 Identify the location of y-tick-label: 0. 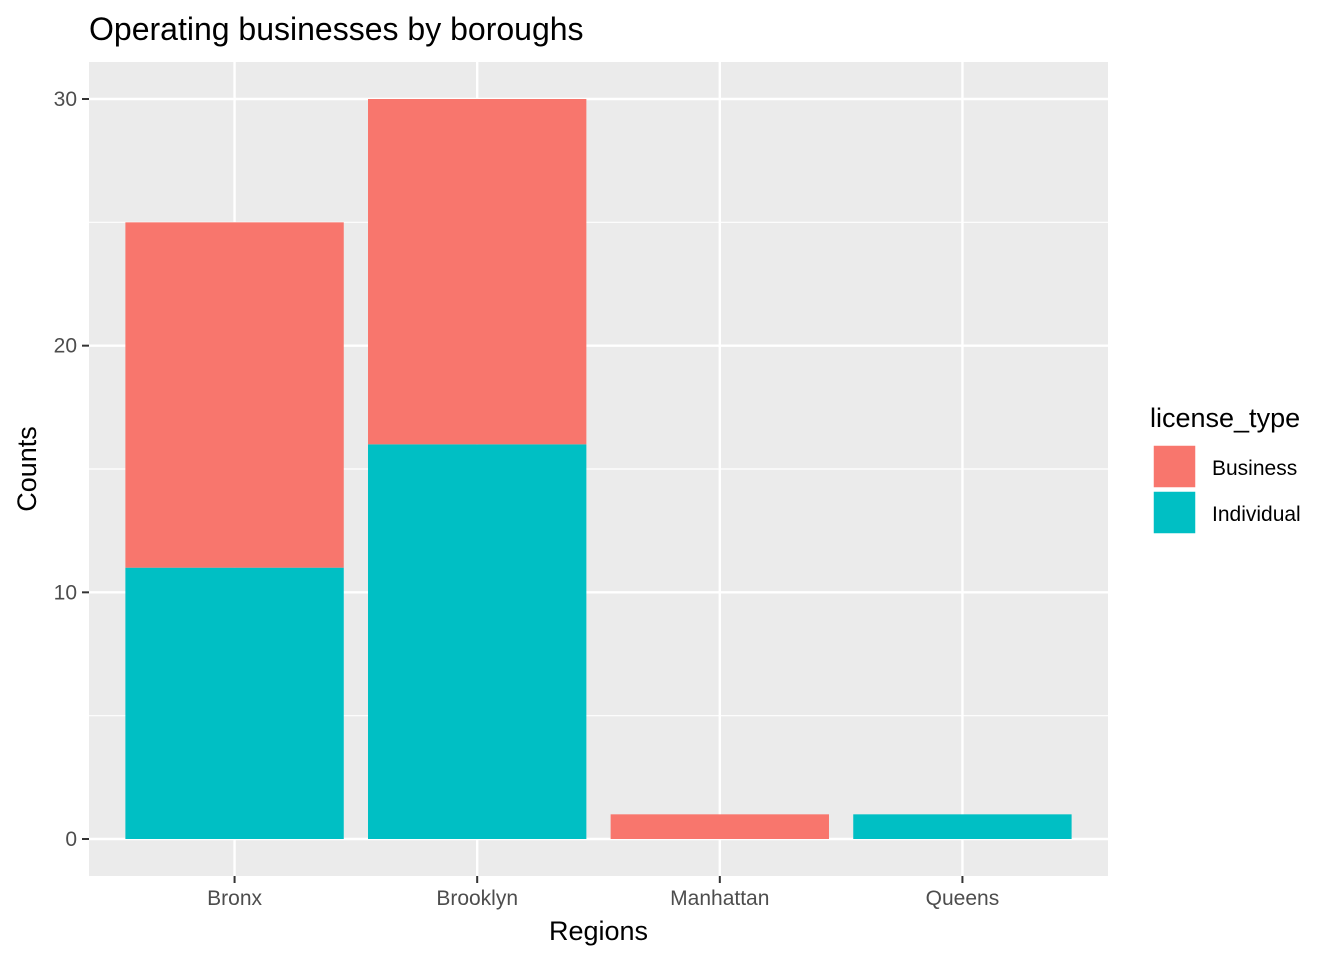
(71, 839).